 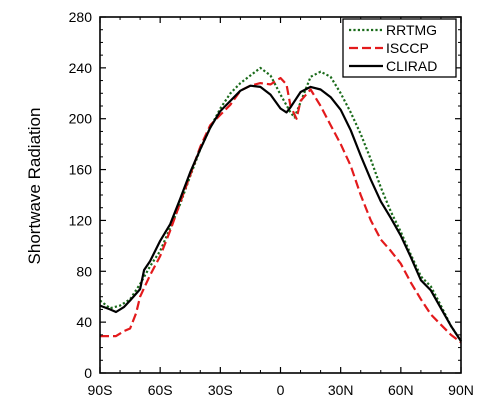 What do you see at coordinates (100, 390) in the screenshot?
I see `x-tick-label: 90S` at bounding box center [100, 390].